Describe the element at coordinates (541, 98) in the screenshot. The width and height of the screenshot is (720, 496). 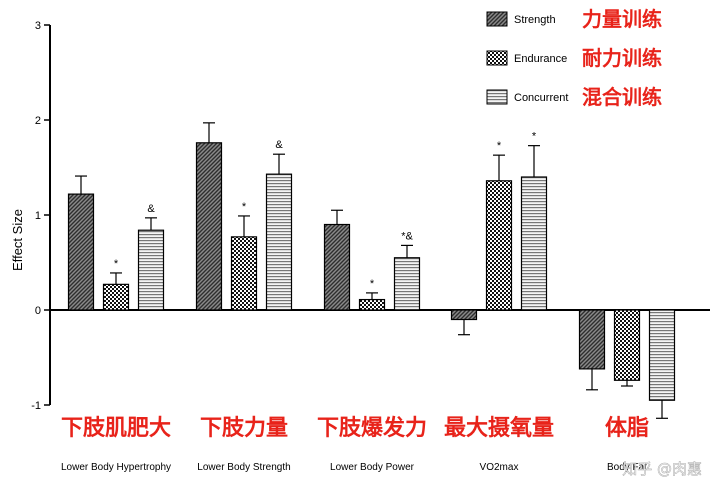
I see `legend-label: Concurrent` at that location.